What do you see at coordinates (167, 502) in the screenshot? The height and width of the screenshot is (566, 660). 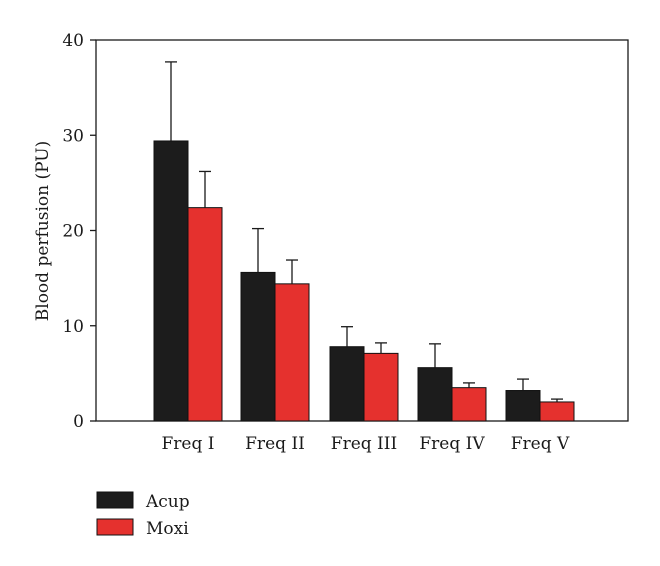 I see `legend-label-acup: Acup` at bounding box center [167, 502].